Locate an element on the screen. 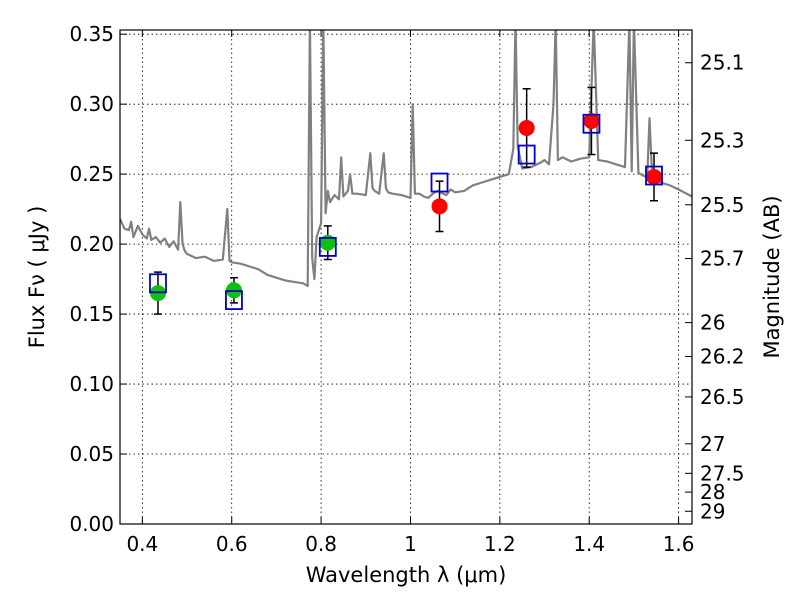  y-tick-label: 0.05 is located at coordinates (91, 454).